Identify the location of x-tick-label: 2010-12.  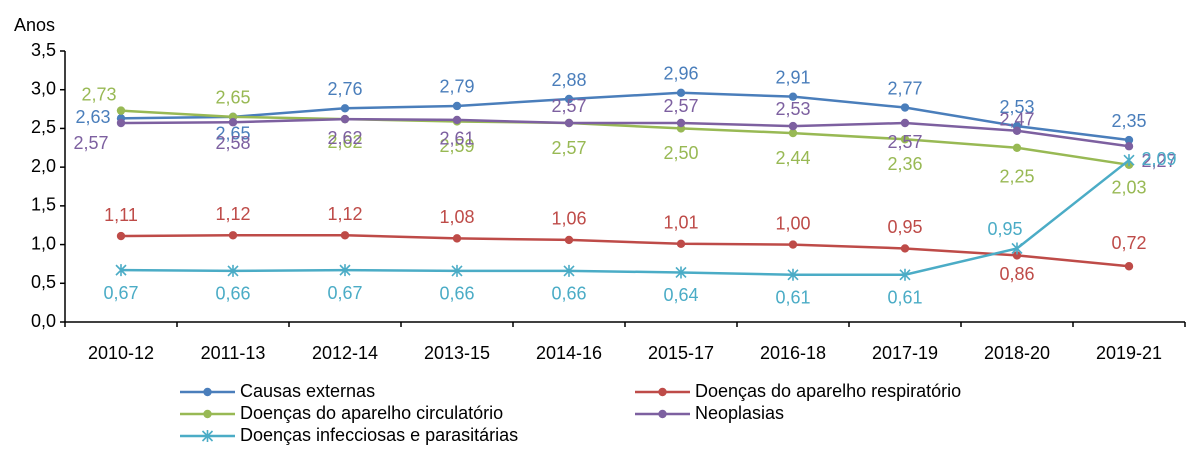
(121, 353).